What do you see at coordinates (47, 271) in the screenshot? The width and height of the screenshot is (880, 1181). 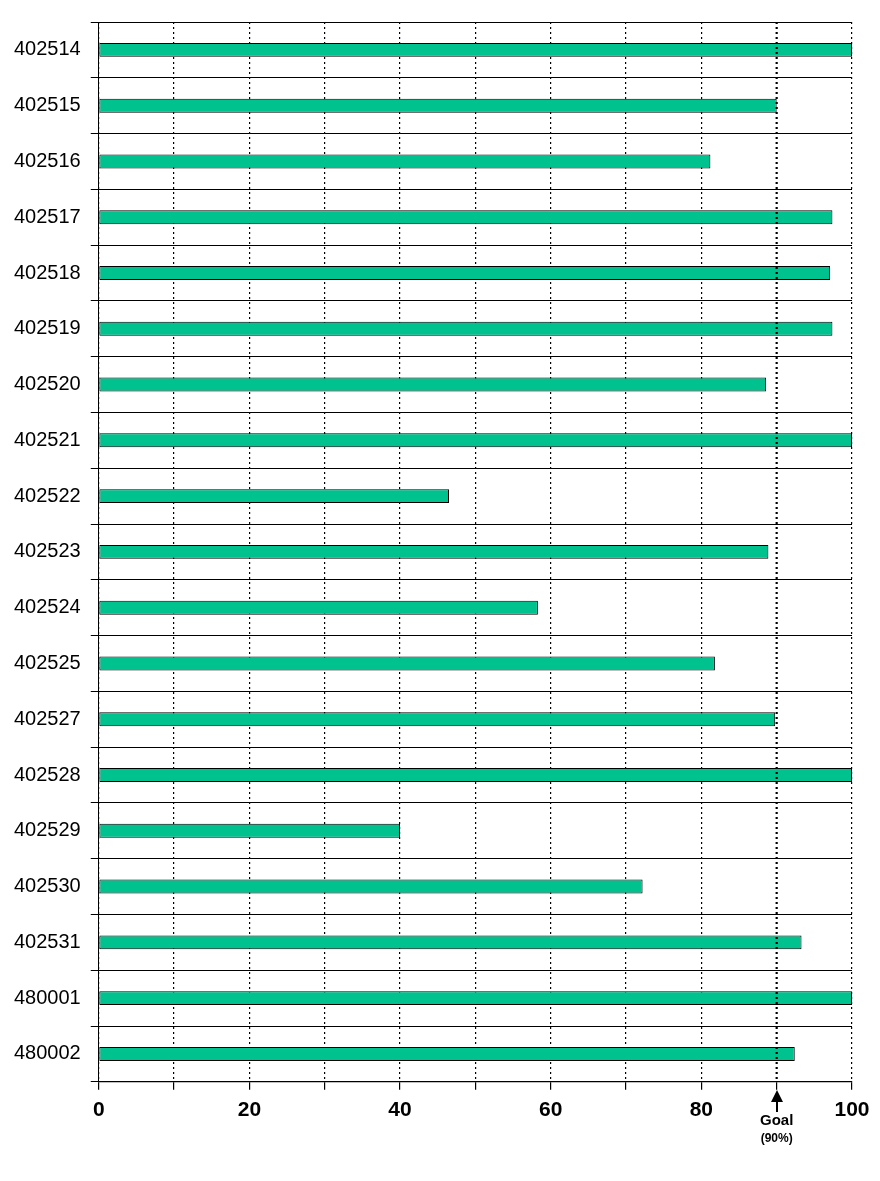 I see `y-tick-label: 402518` at bounding box center [47, 271].